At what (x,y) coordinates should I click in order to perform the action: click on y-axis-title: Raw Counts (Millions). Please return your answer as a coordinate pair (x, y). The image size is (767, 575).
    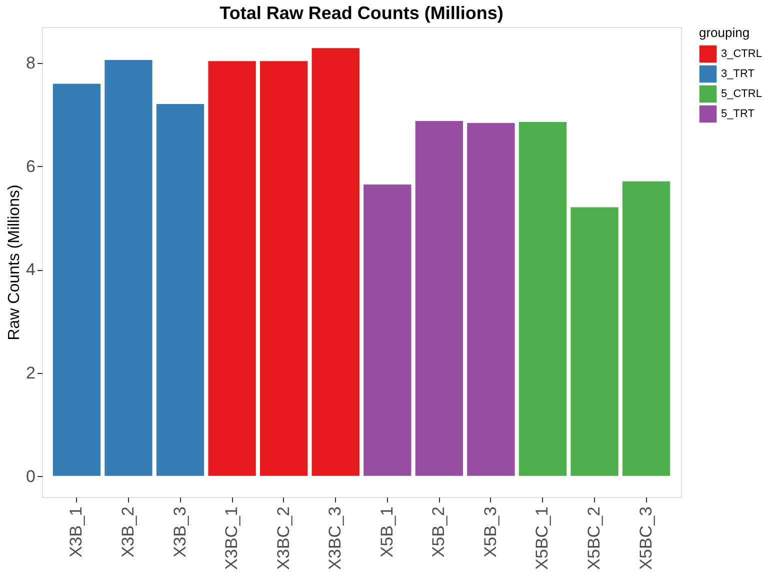
    Looking at the image, I should click on (15, 262).